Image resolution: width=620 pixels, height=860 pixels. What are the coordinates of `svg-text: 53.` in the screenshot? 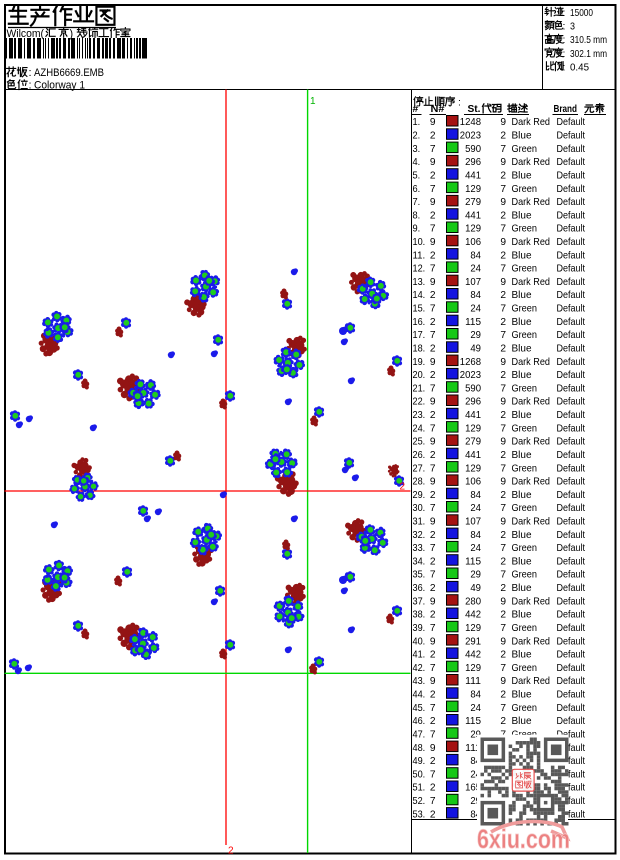 It's located at (419, 814).